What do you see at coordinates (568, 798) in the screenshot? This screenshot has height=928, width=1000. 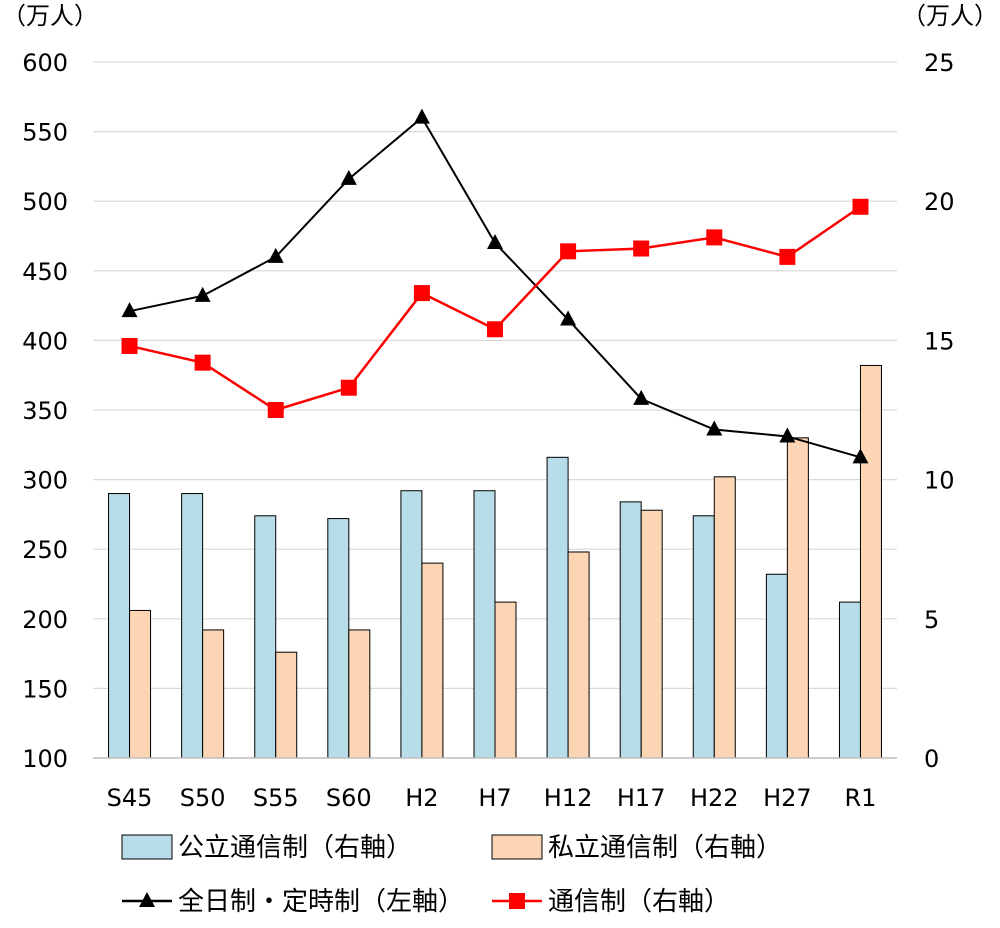 I see `x-axis-tick-label: H12` at bounding box center [568, 798].